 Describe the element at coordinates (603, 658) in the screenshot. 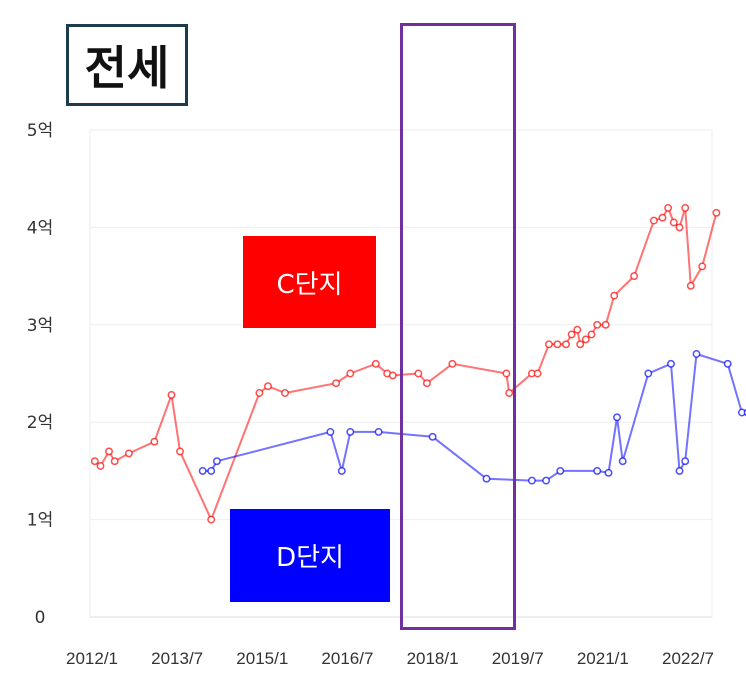

I see `x-tick-label: 2021/1` at that location.